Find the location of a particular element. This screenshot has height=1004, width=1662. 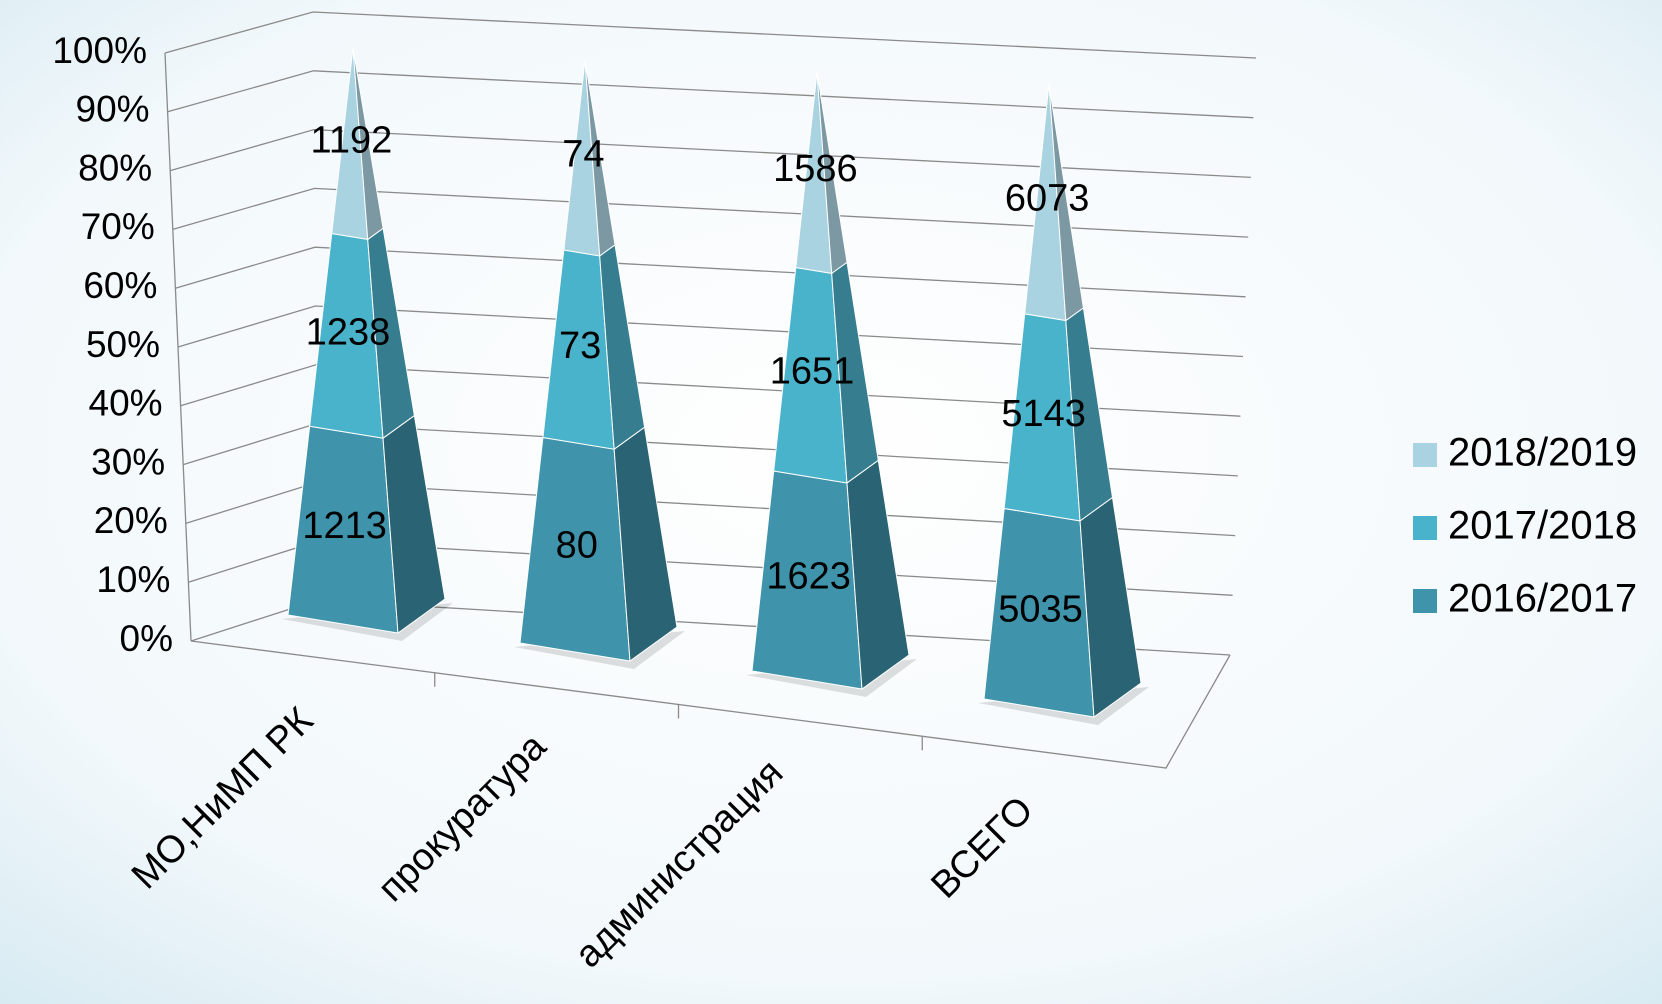

data-label: 74 is located at coordinates (583, 155).